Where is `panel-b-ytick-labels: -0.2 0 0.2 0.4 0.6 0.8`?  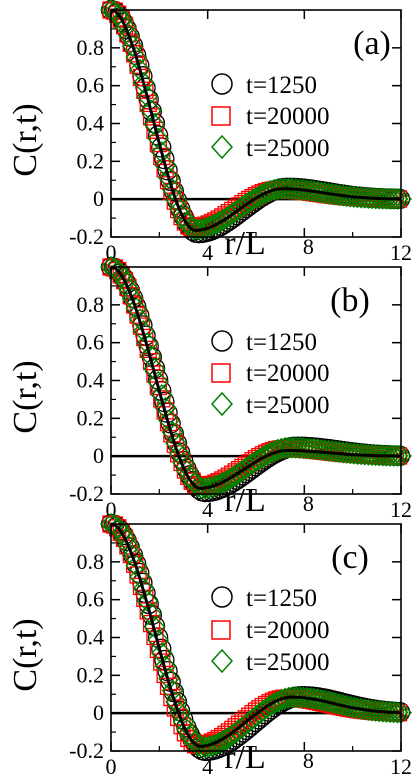 panel-b-ytick-labels: -0.2 0 0.2 0.4 0.6 0.8 is located at coordinates (86, 399).